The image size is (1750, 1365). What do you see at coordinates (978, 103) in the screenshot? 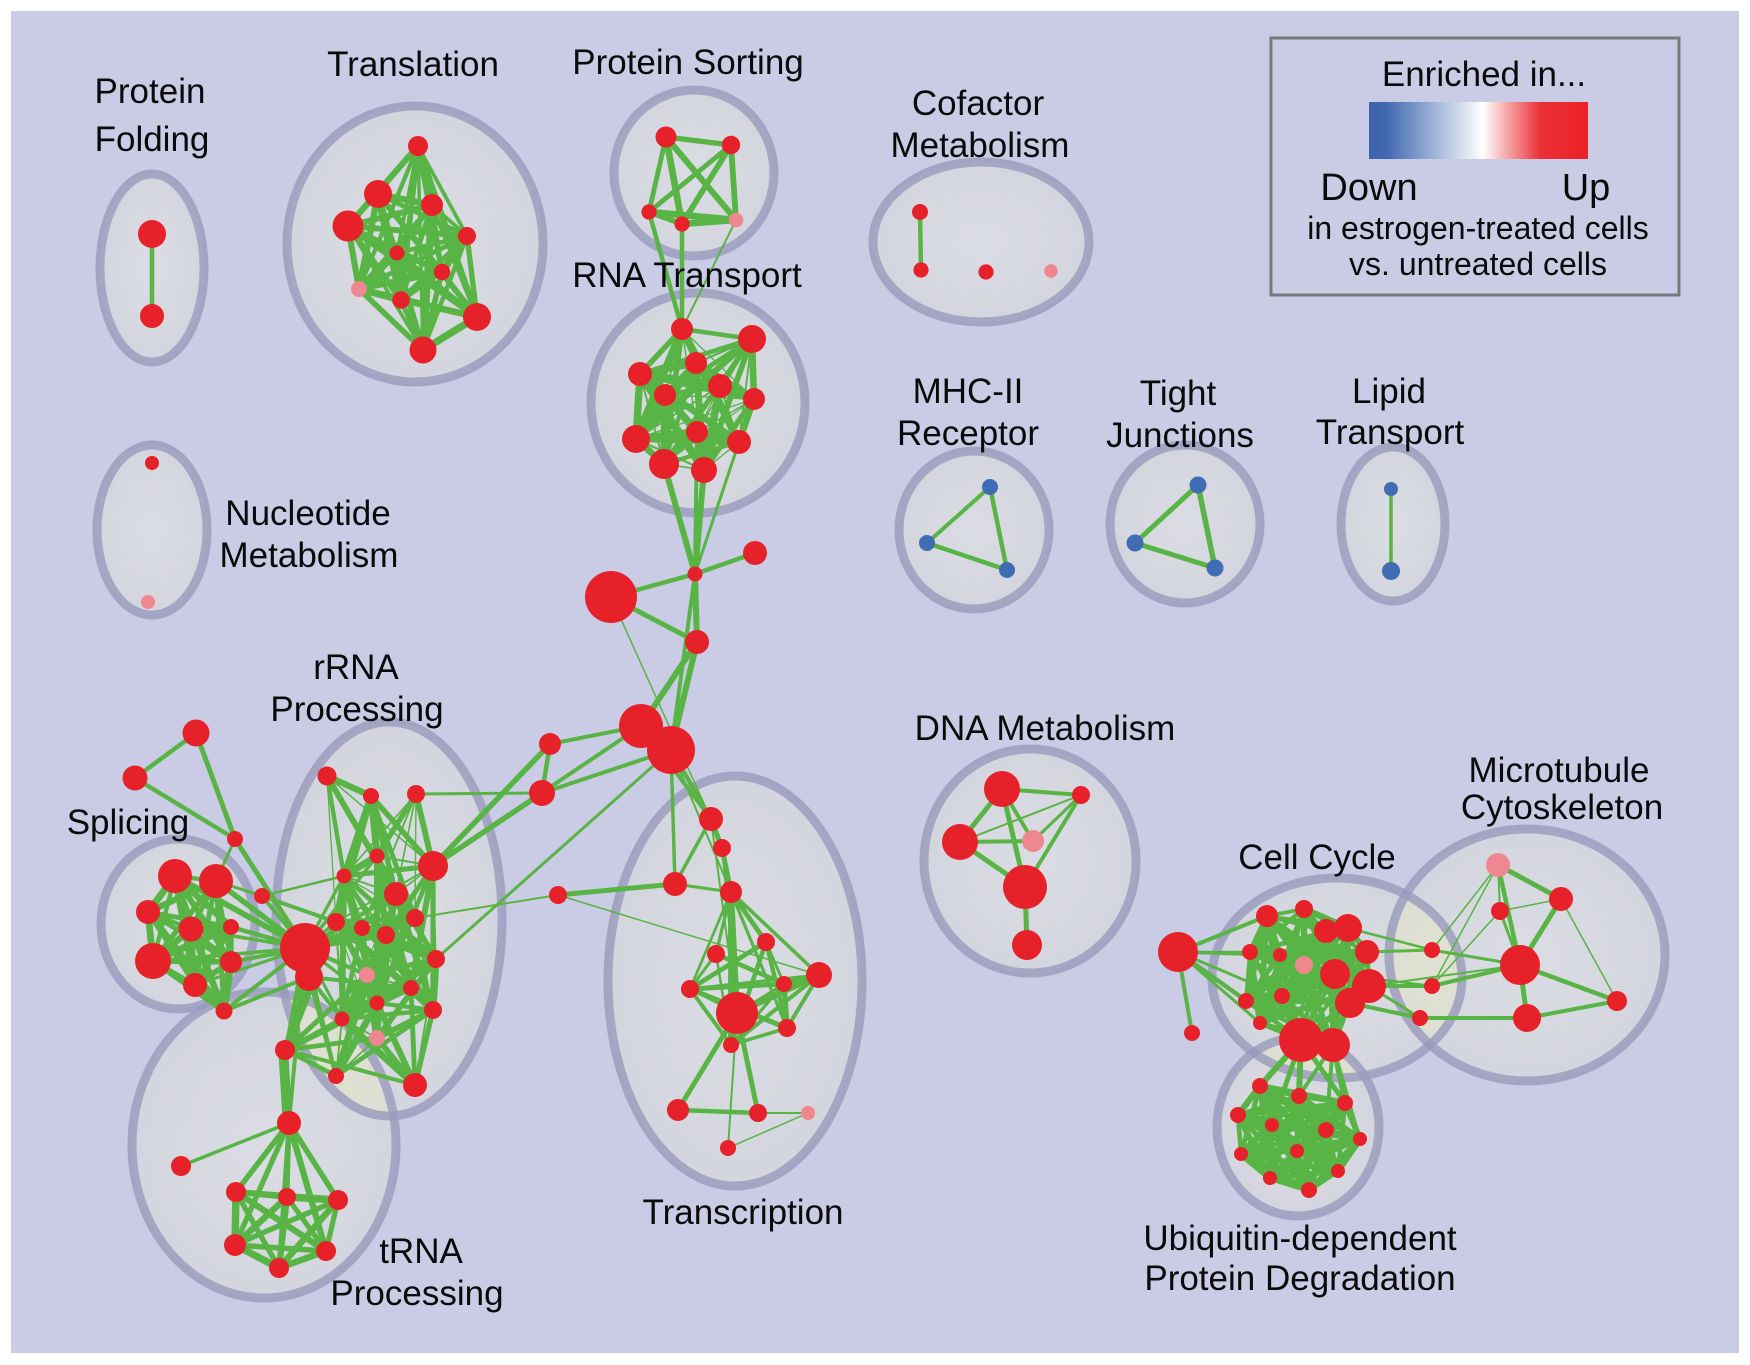
I see `svg-text: Cofactor` at bounding box center [978, 103].